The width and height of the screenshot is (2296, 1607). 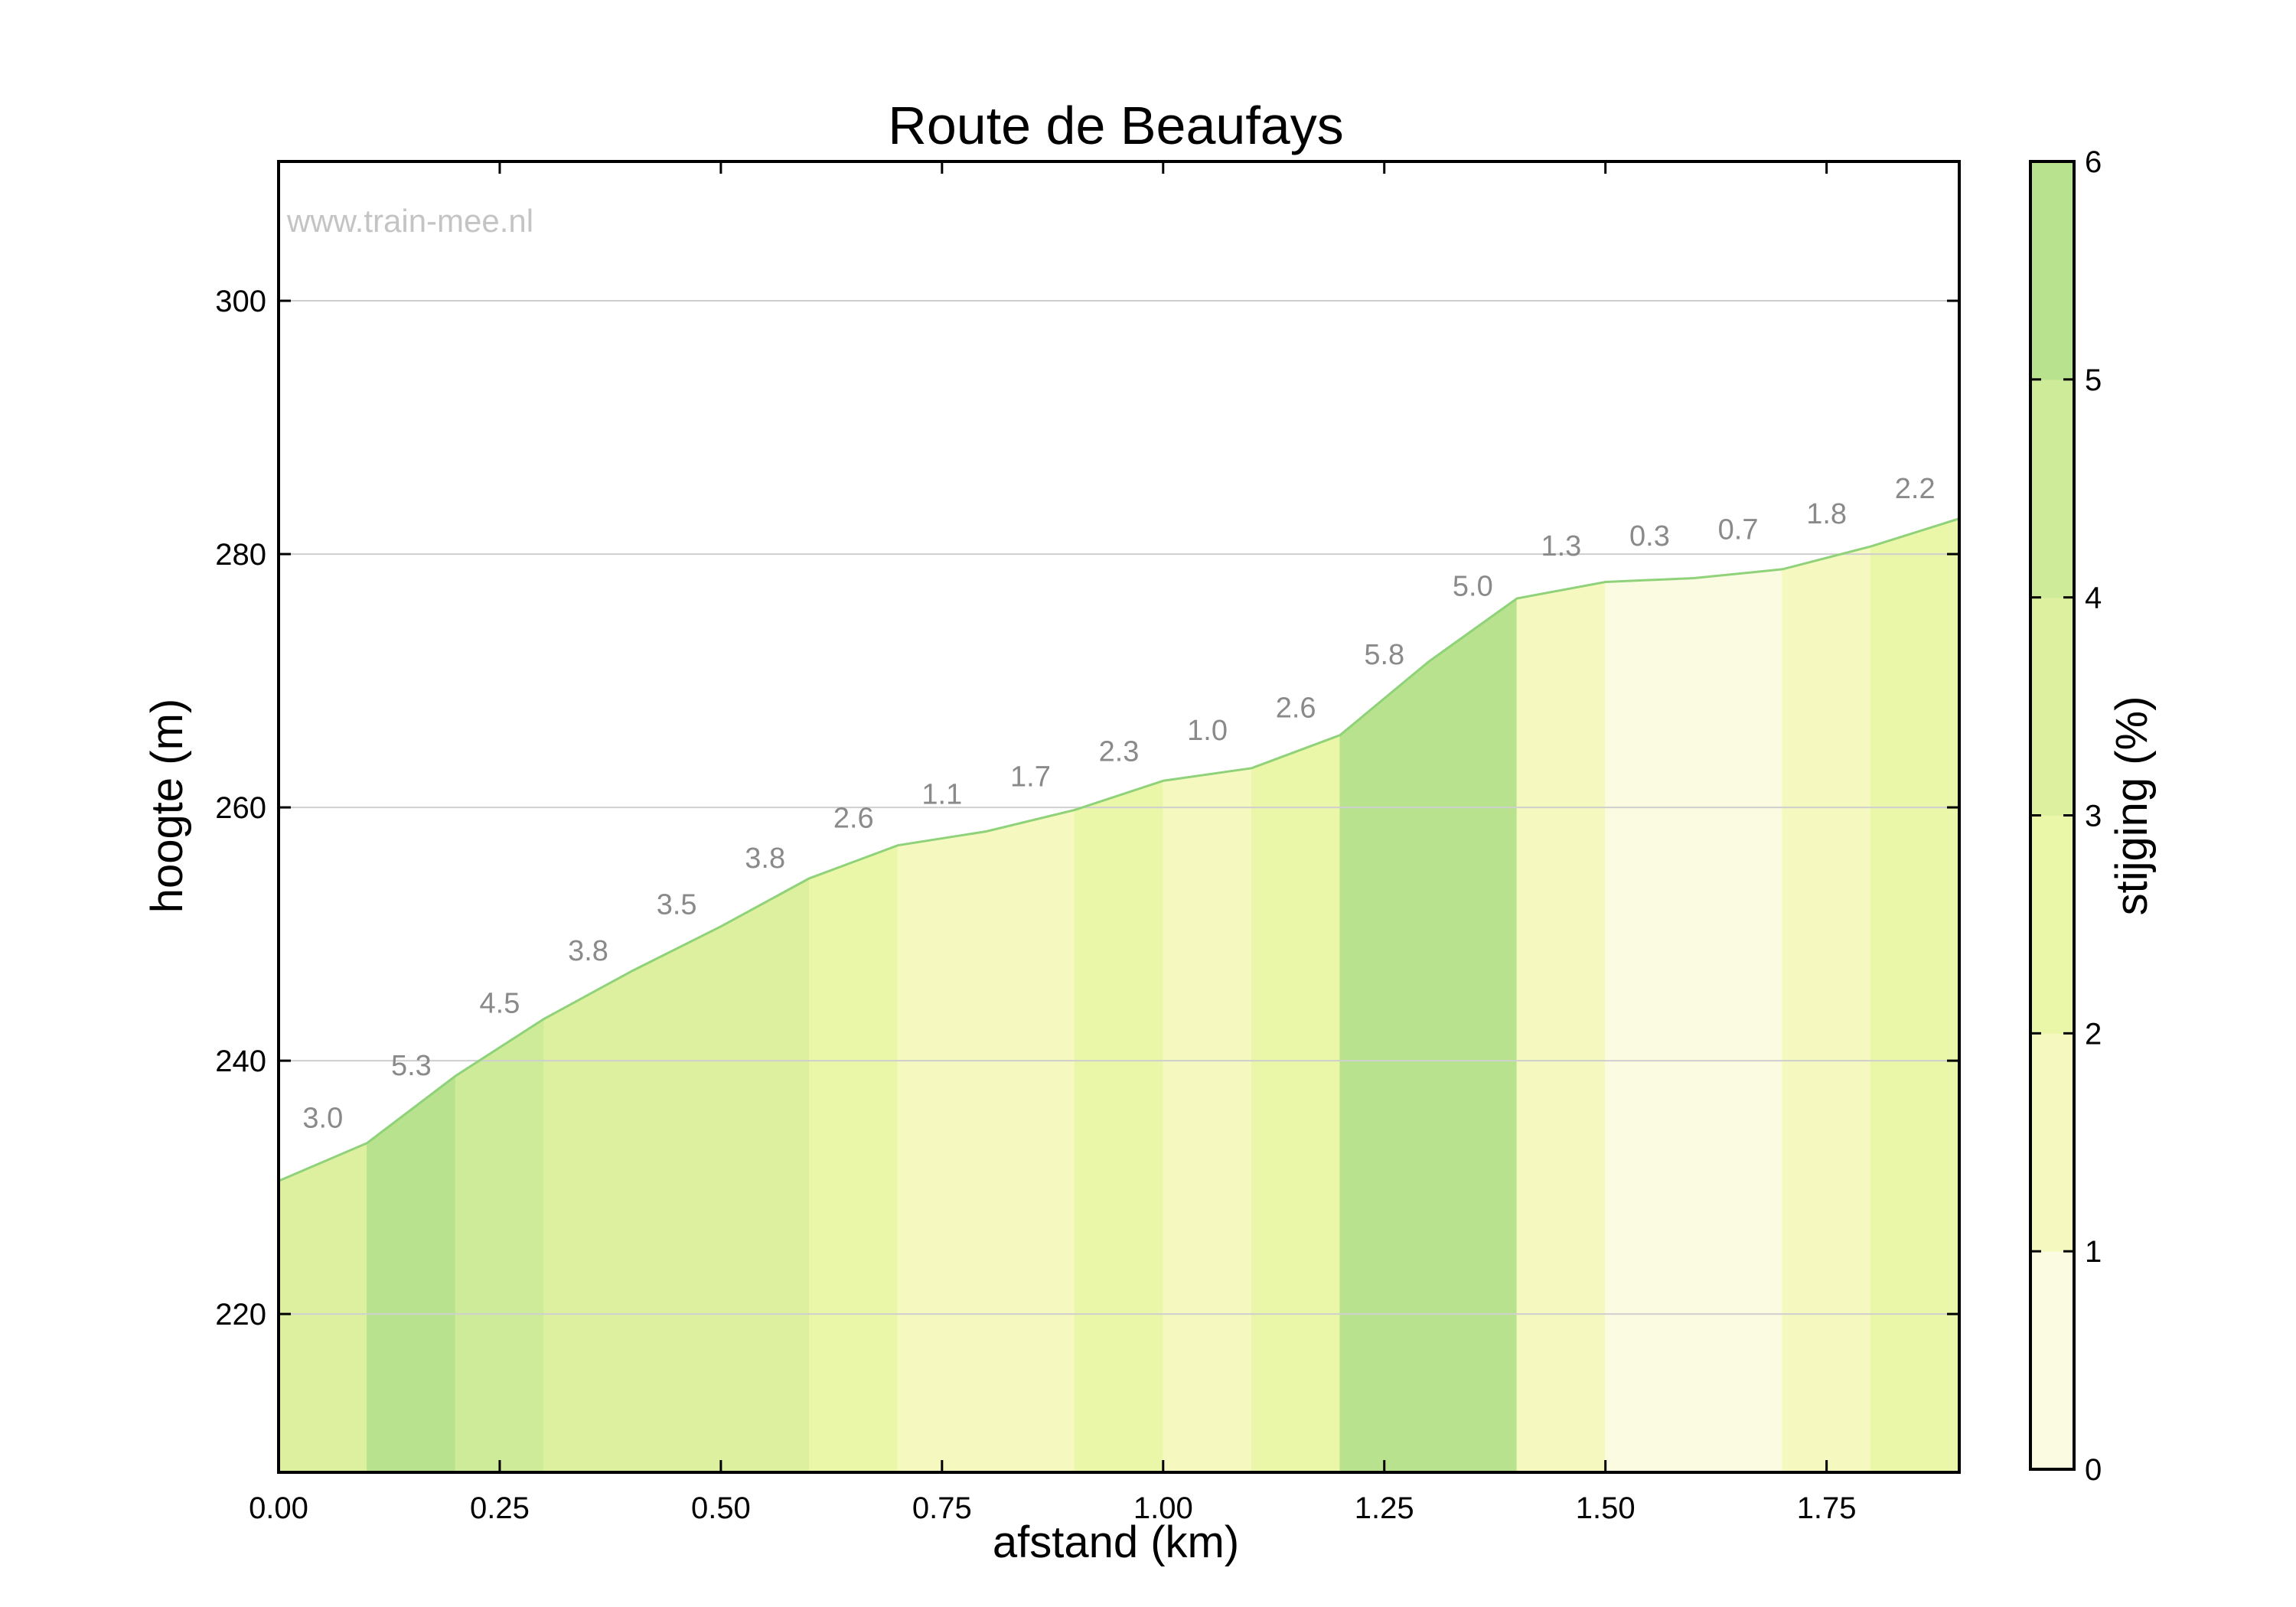 What do you see at coordinates (2093, 817) in the screenshot?
I see `colorbar-tick-label: 3` at bounding box center [2093, 817].